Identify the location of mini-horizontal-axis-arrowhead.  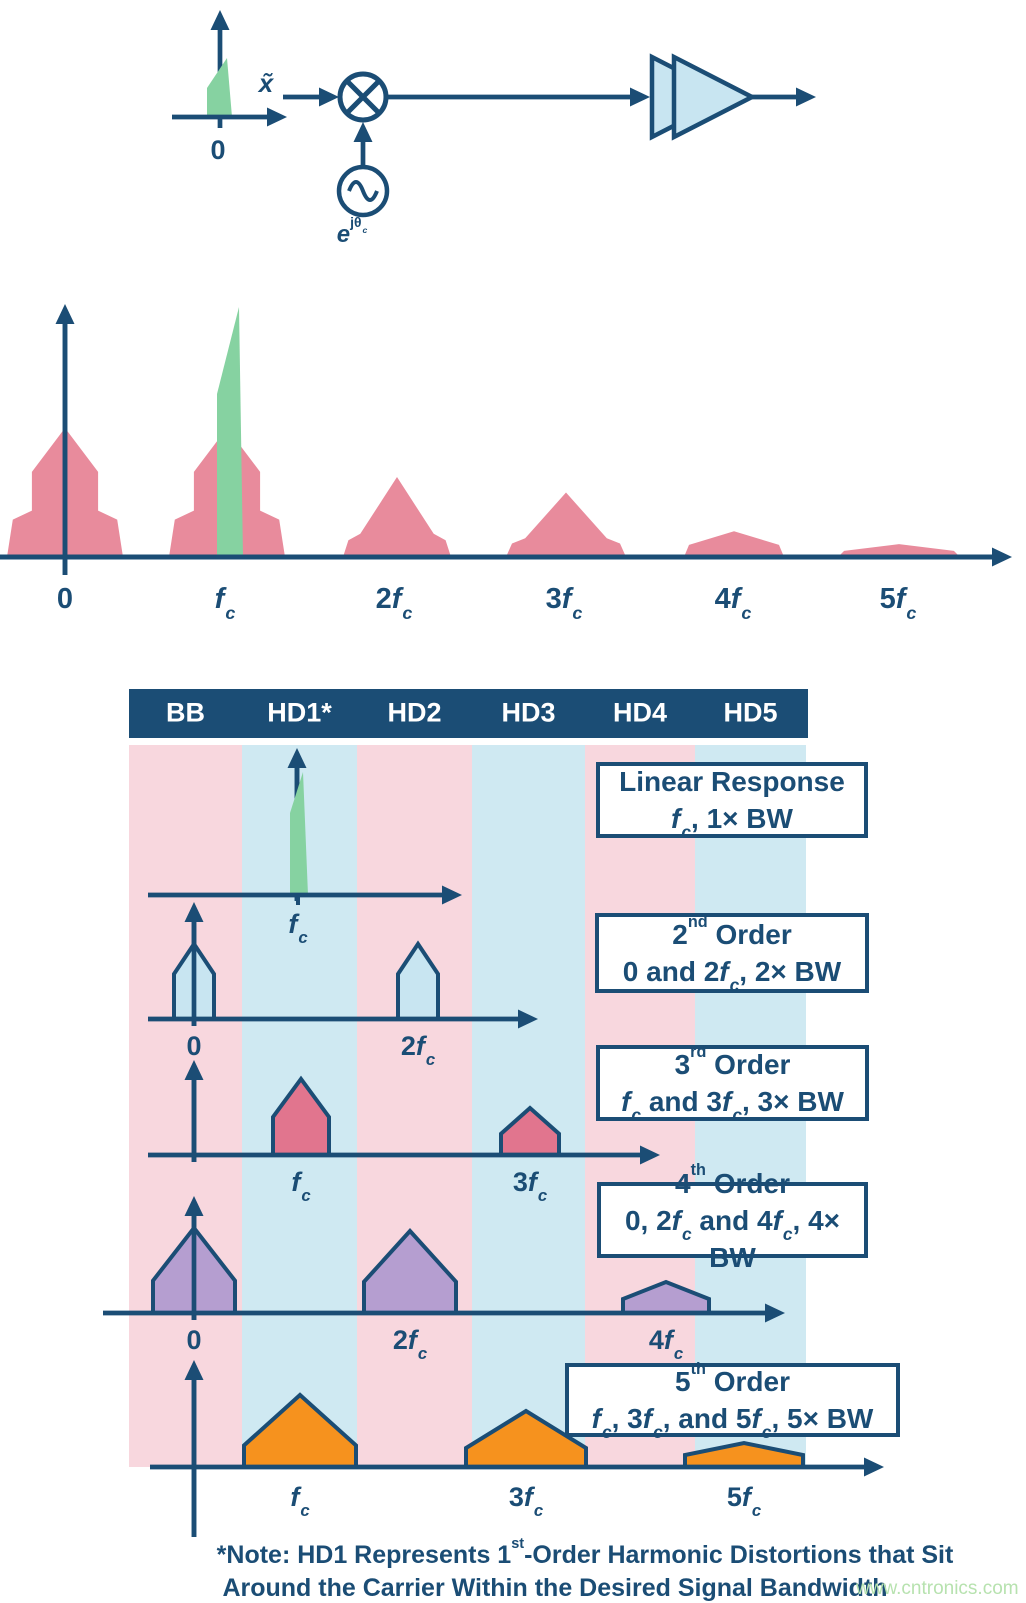
(277, 117).